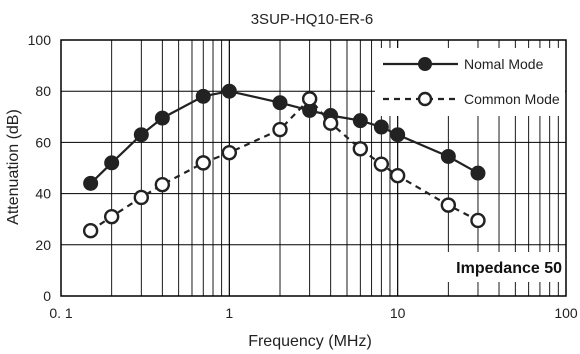 This screenshot has width=580, height=354. Describe the element at coordinates (47, 296) in the screenshot. I see `y-tick-label: 0` at that location.